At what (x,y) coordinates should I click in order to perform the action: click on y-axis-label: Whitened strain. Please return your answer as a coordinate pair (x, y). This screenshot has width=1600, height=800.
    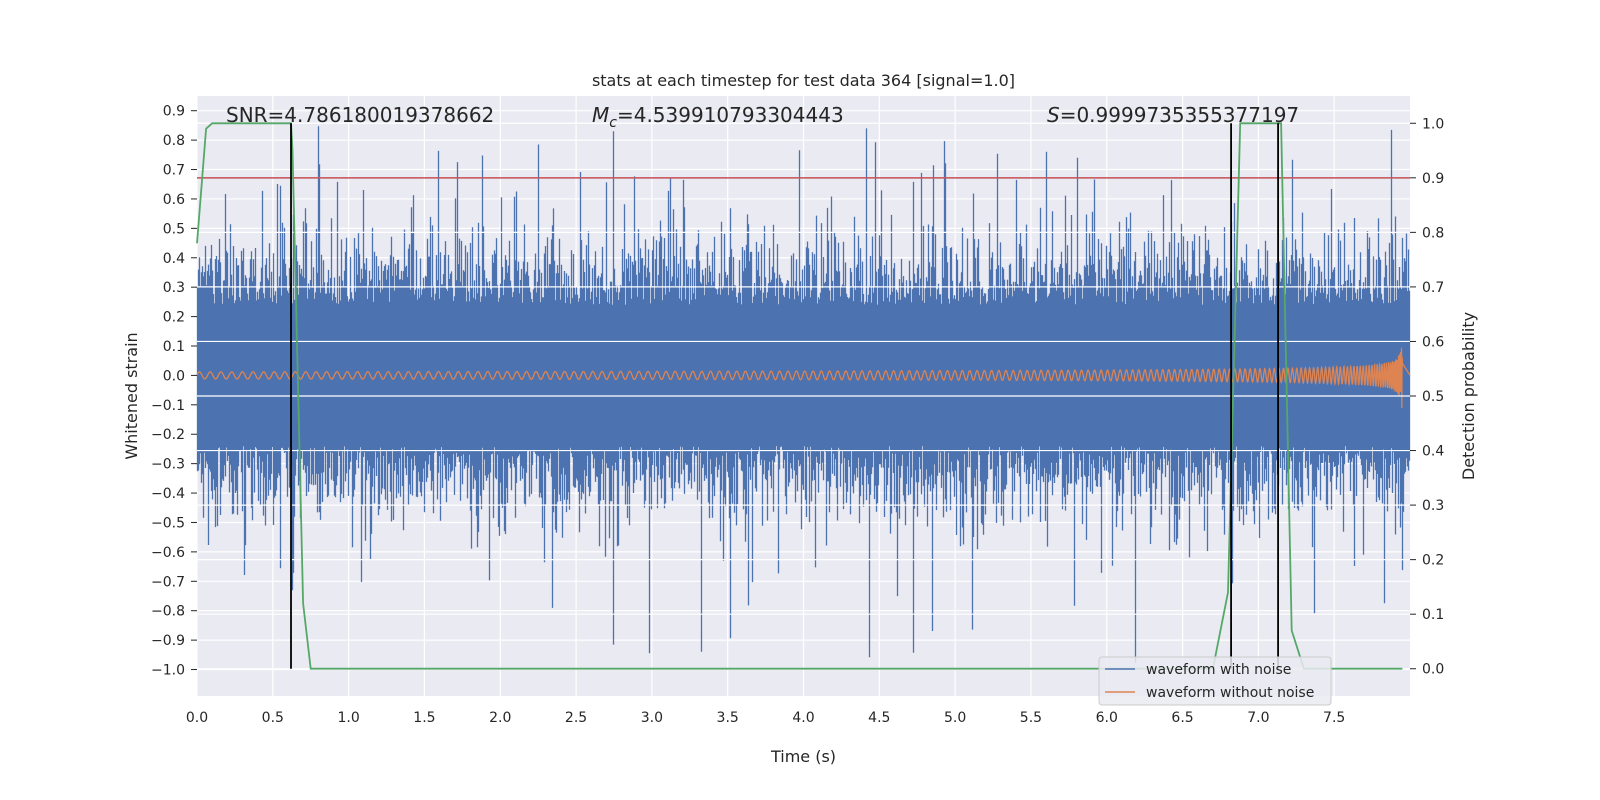
    Looking at the image, I should click on (131, 395).